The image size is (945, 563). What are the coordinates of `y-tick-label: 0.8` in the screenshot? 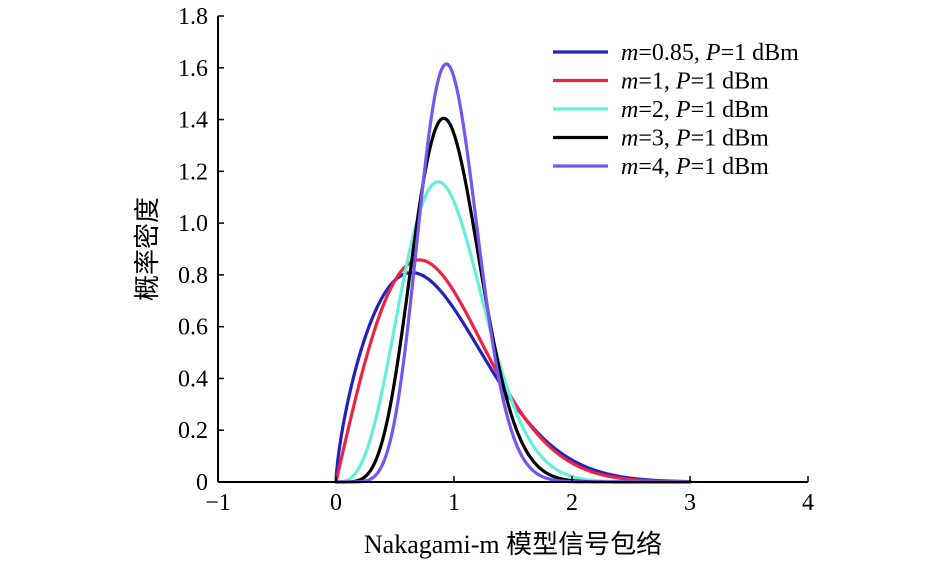 It's located at (193, 276).